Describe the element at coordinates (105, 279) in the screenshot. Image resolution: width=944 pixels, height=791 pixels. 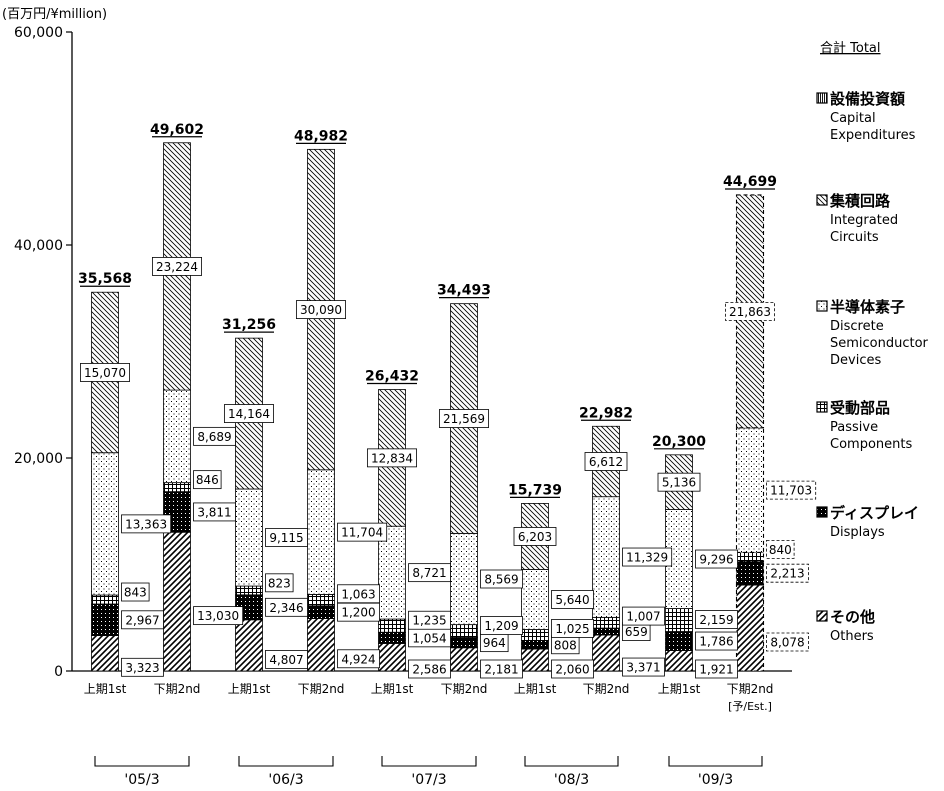
I see `bar-total-label: 35,568` at that location.